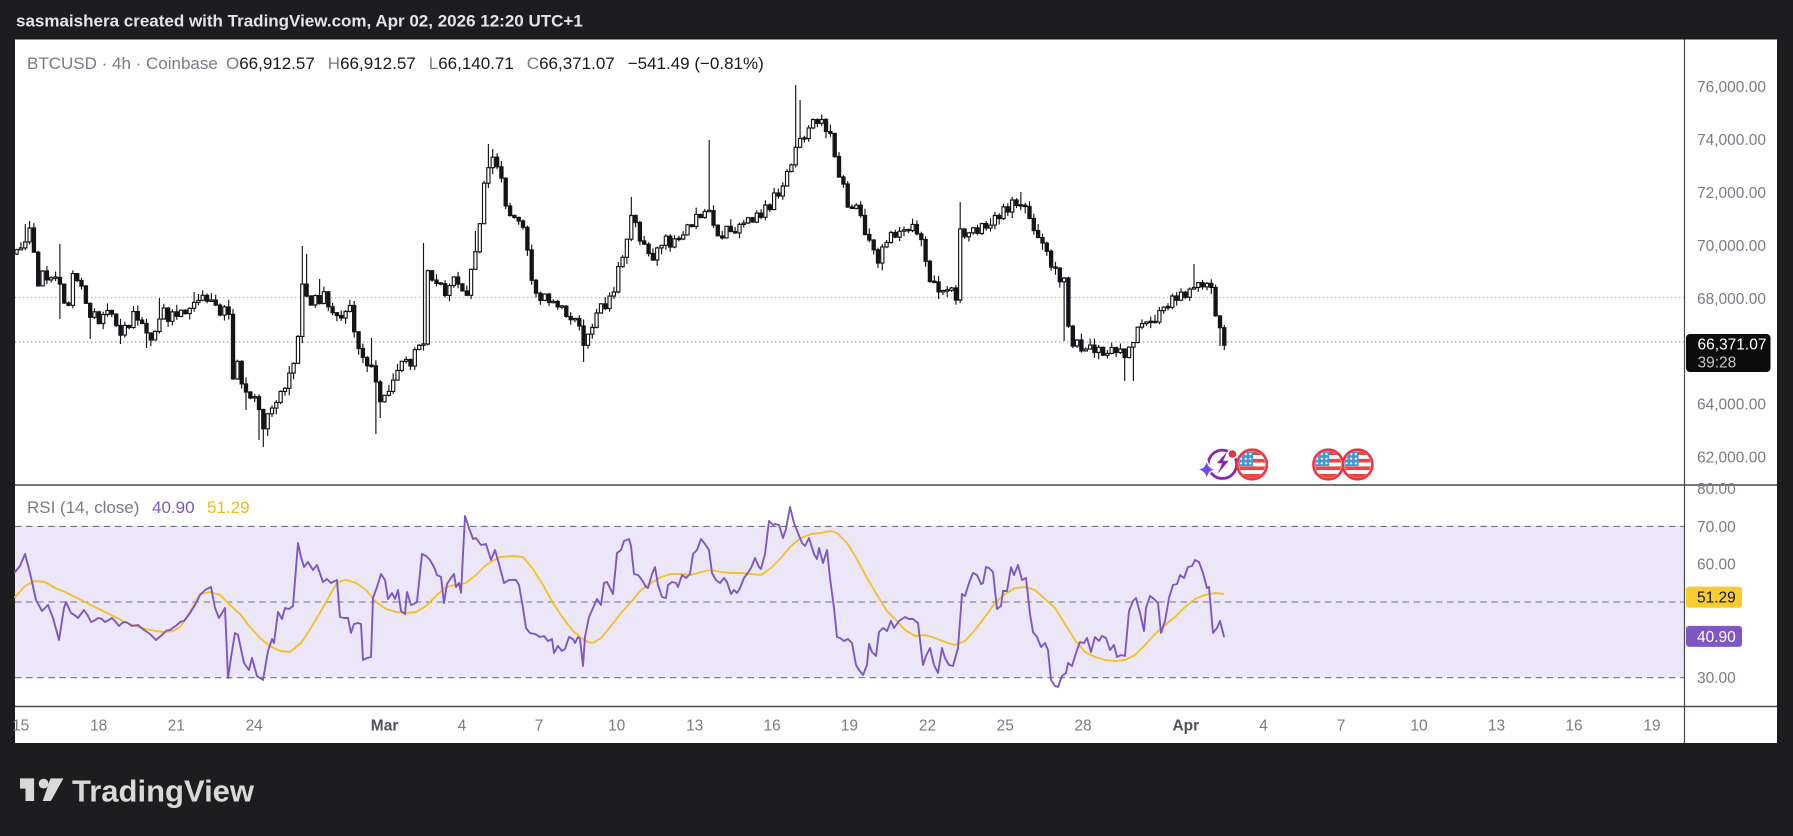  What do you see at coordinates (1716, 678) in the screenshot?
I see `svg-text: 30.00` at bounding box center [1716, 678].